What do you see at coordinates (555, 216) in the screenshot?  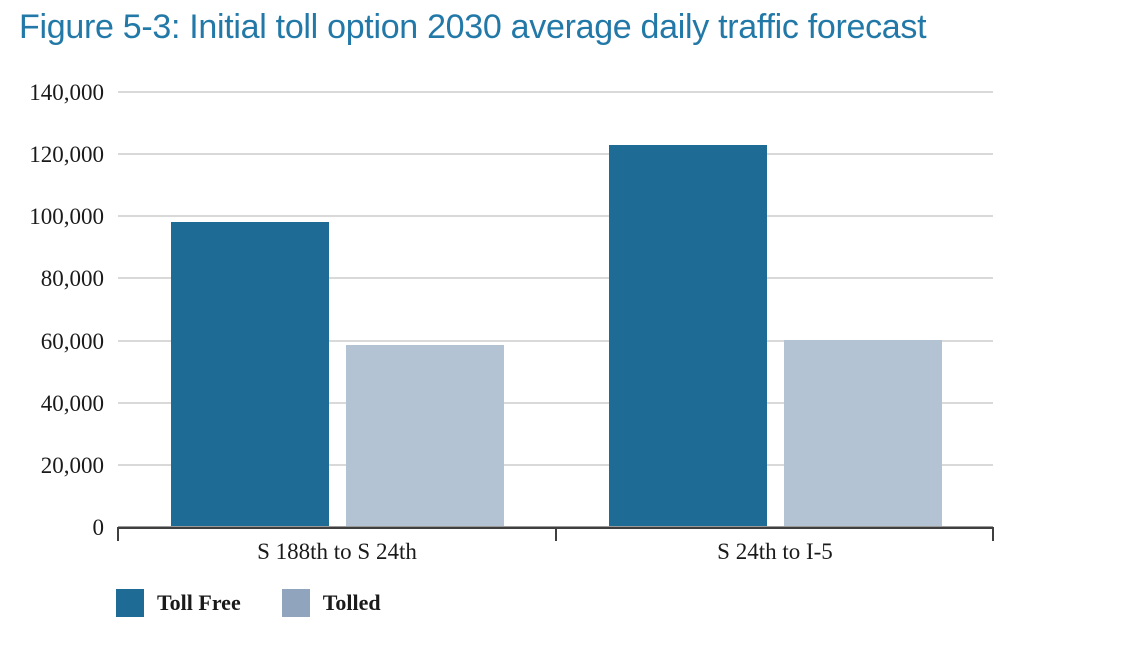 I see `gridline-100,000` at bounding box center [555, 216].